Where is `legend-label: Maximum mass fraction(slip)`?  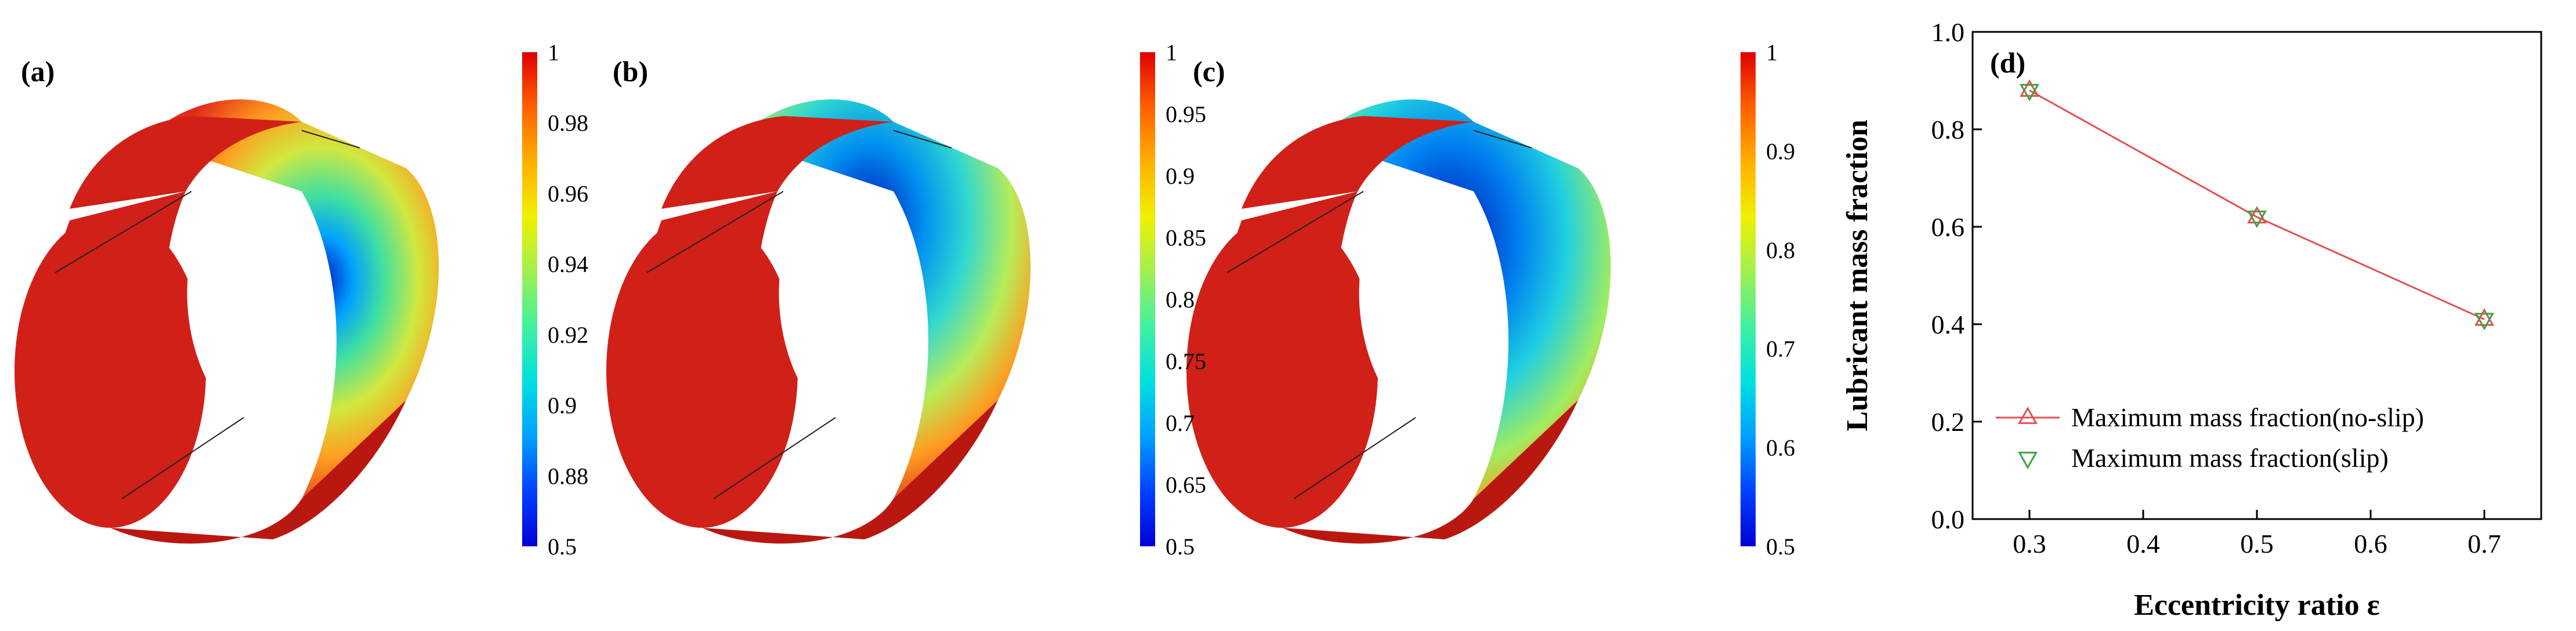 legend-label: Maximum mass fraction(slip) is located at coordinates (2230, 458).